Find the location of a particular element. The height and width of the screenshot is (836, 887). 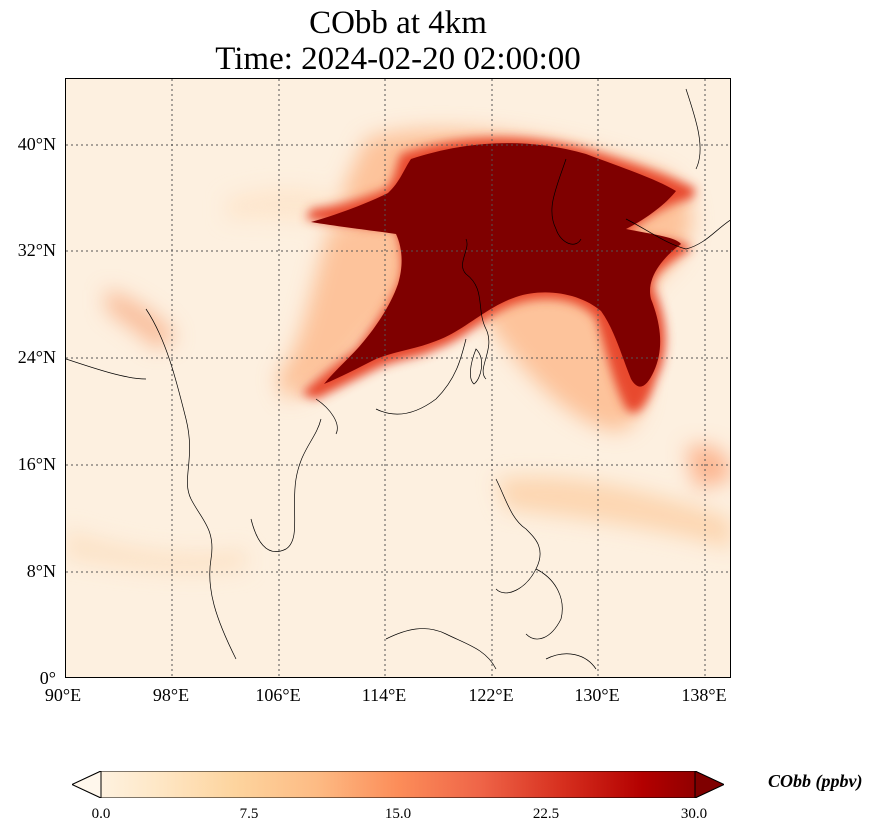

lon-tick-138e: 138°E is located at coordinates (704, 695).